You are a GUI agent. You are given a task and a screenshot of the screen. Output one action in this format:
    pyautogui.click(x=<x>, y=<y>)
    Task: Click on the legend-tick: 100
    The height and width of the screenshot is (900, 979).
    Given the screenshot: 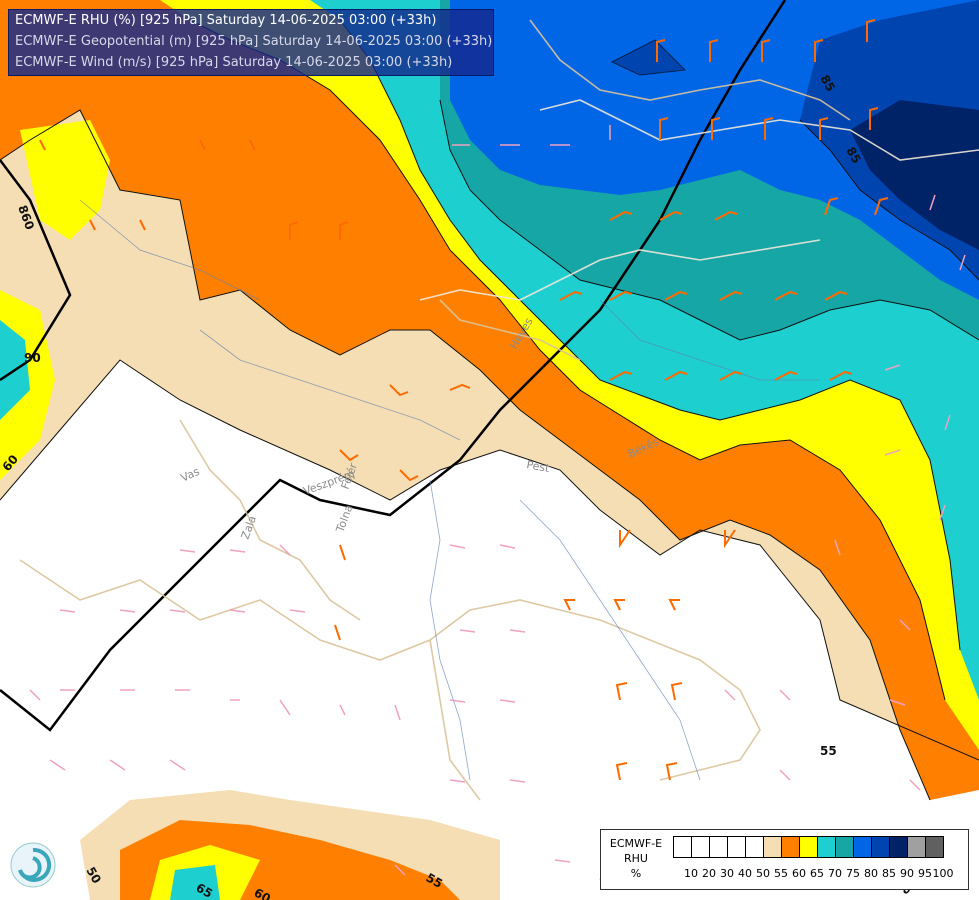 What is the action you would take?
    pyautogui.click(x=943, y=873)
    